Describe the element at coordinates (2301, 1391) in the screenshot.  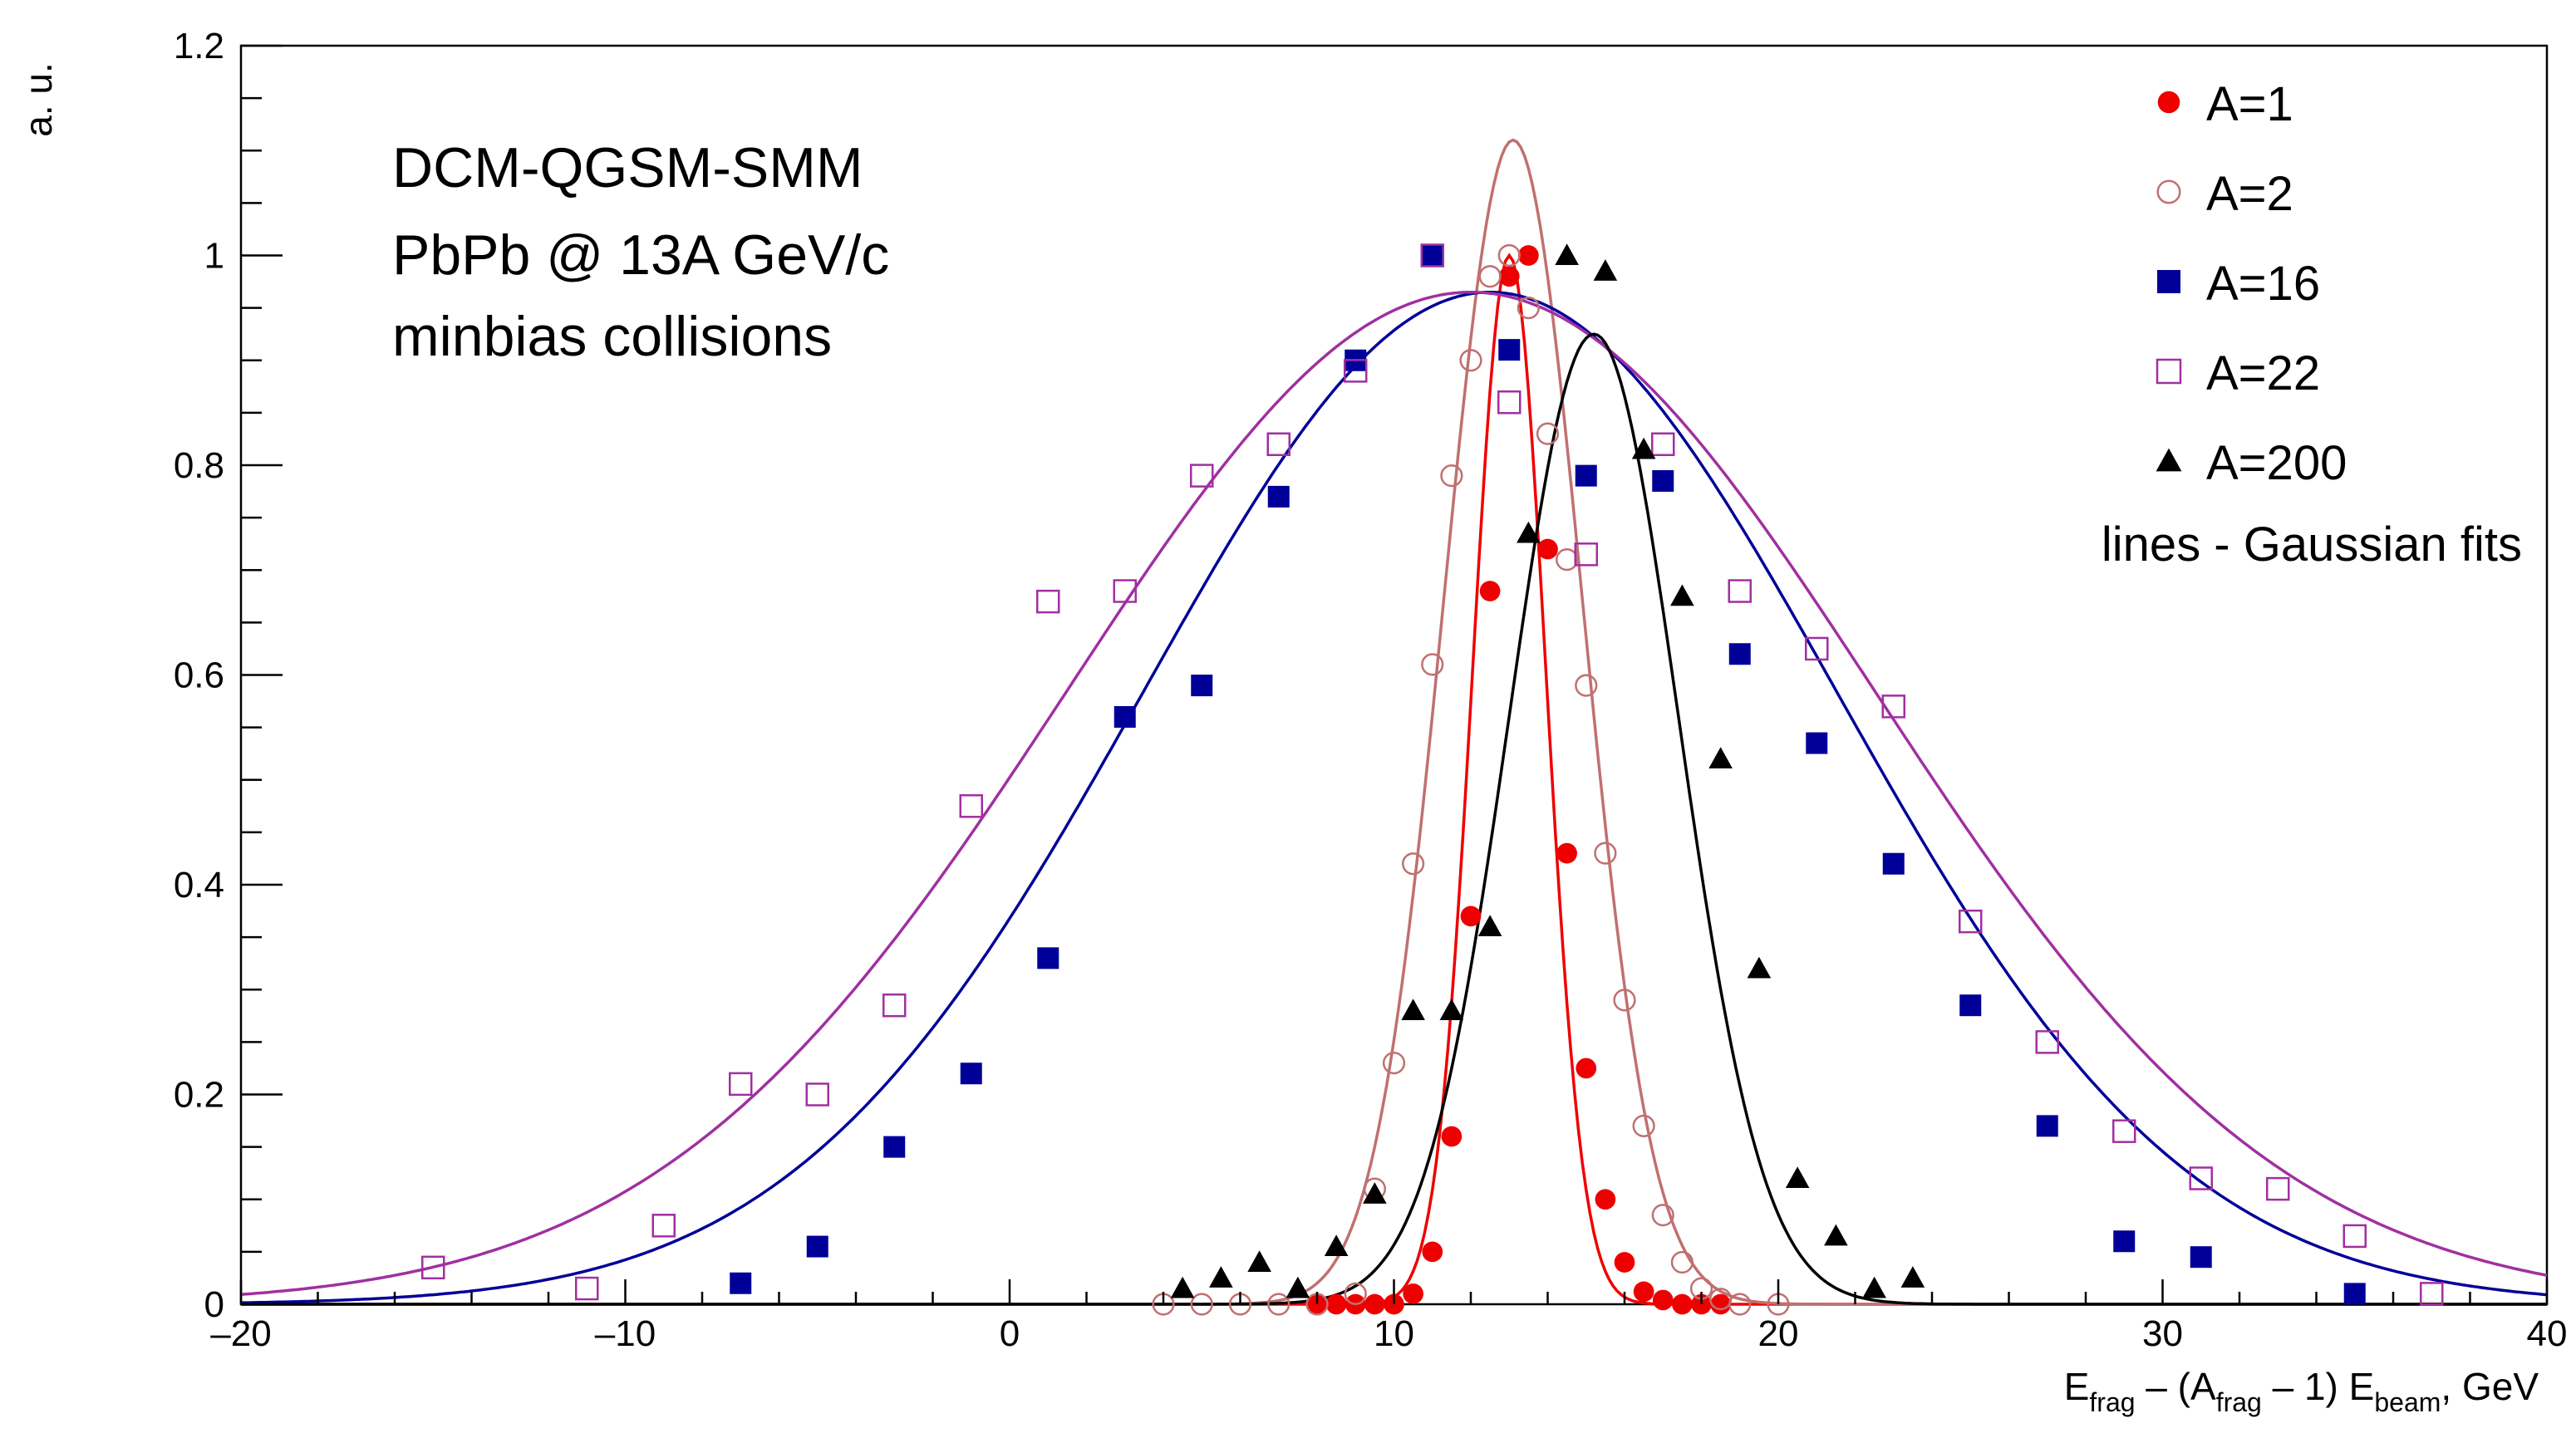
I see `x-axis-label: Efrag – (Afrag – 1) Ebeam, GeV` at that location.